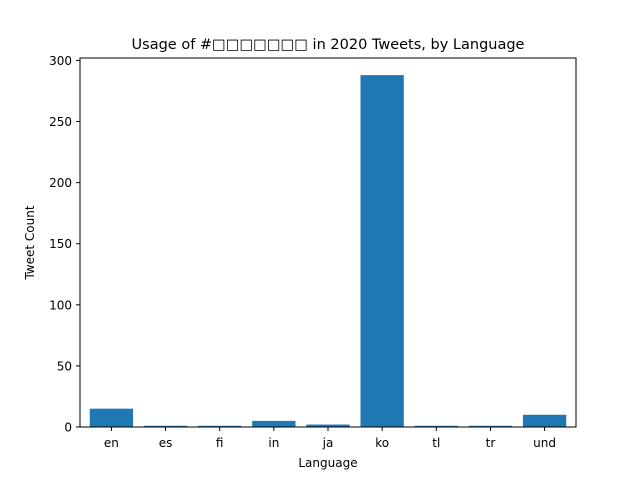 This screenshot has width=640, height=480. What do you see at coordinates (220, 443) in the screenshot?
I see `x-tick-label-fi: fi` at bounding box center [220, 443].